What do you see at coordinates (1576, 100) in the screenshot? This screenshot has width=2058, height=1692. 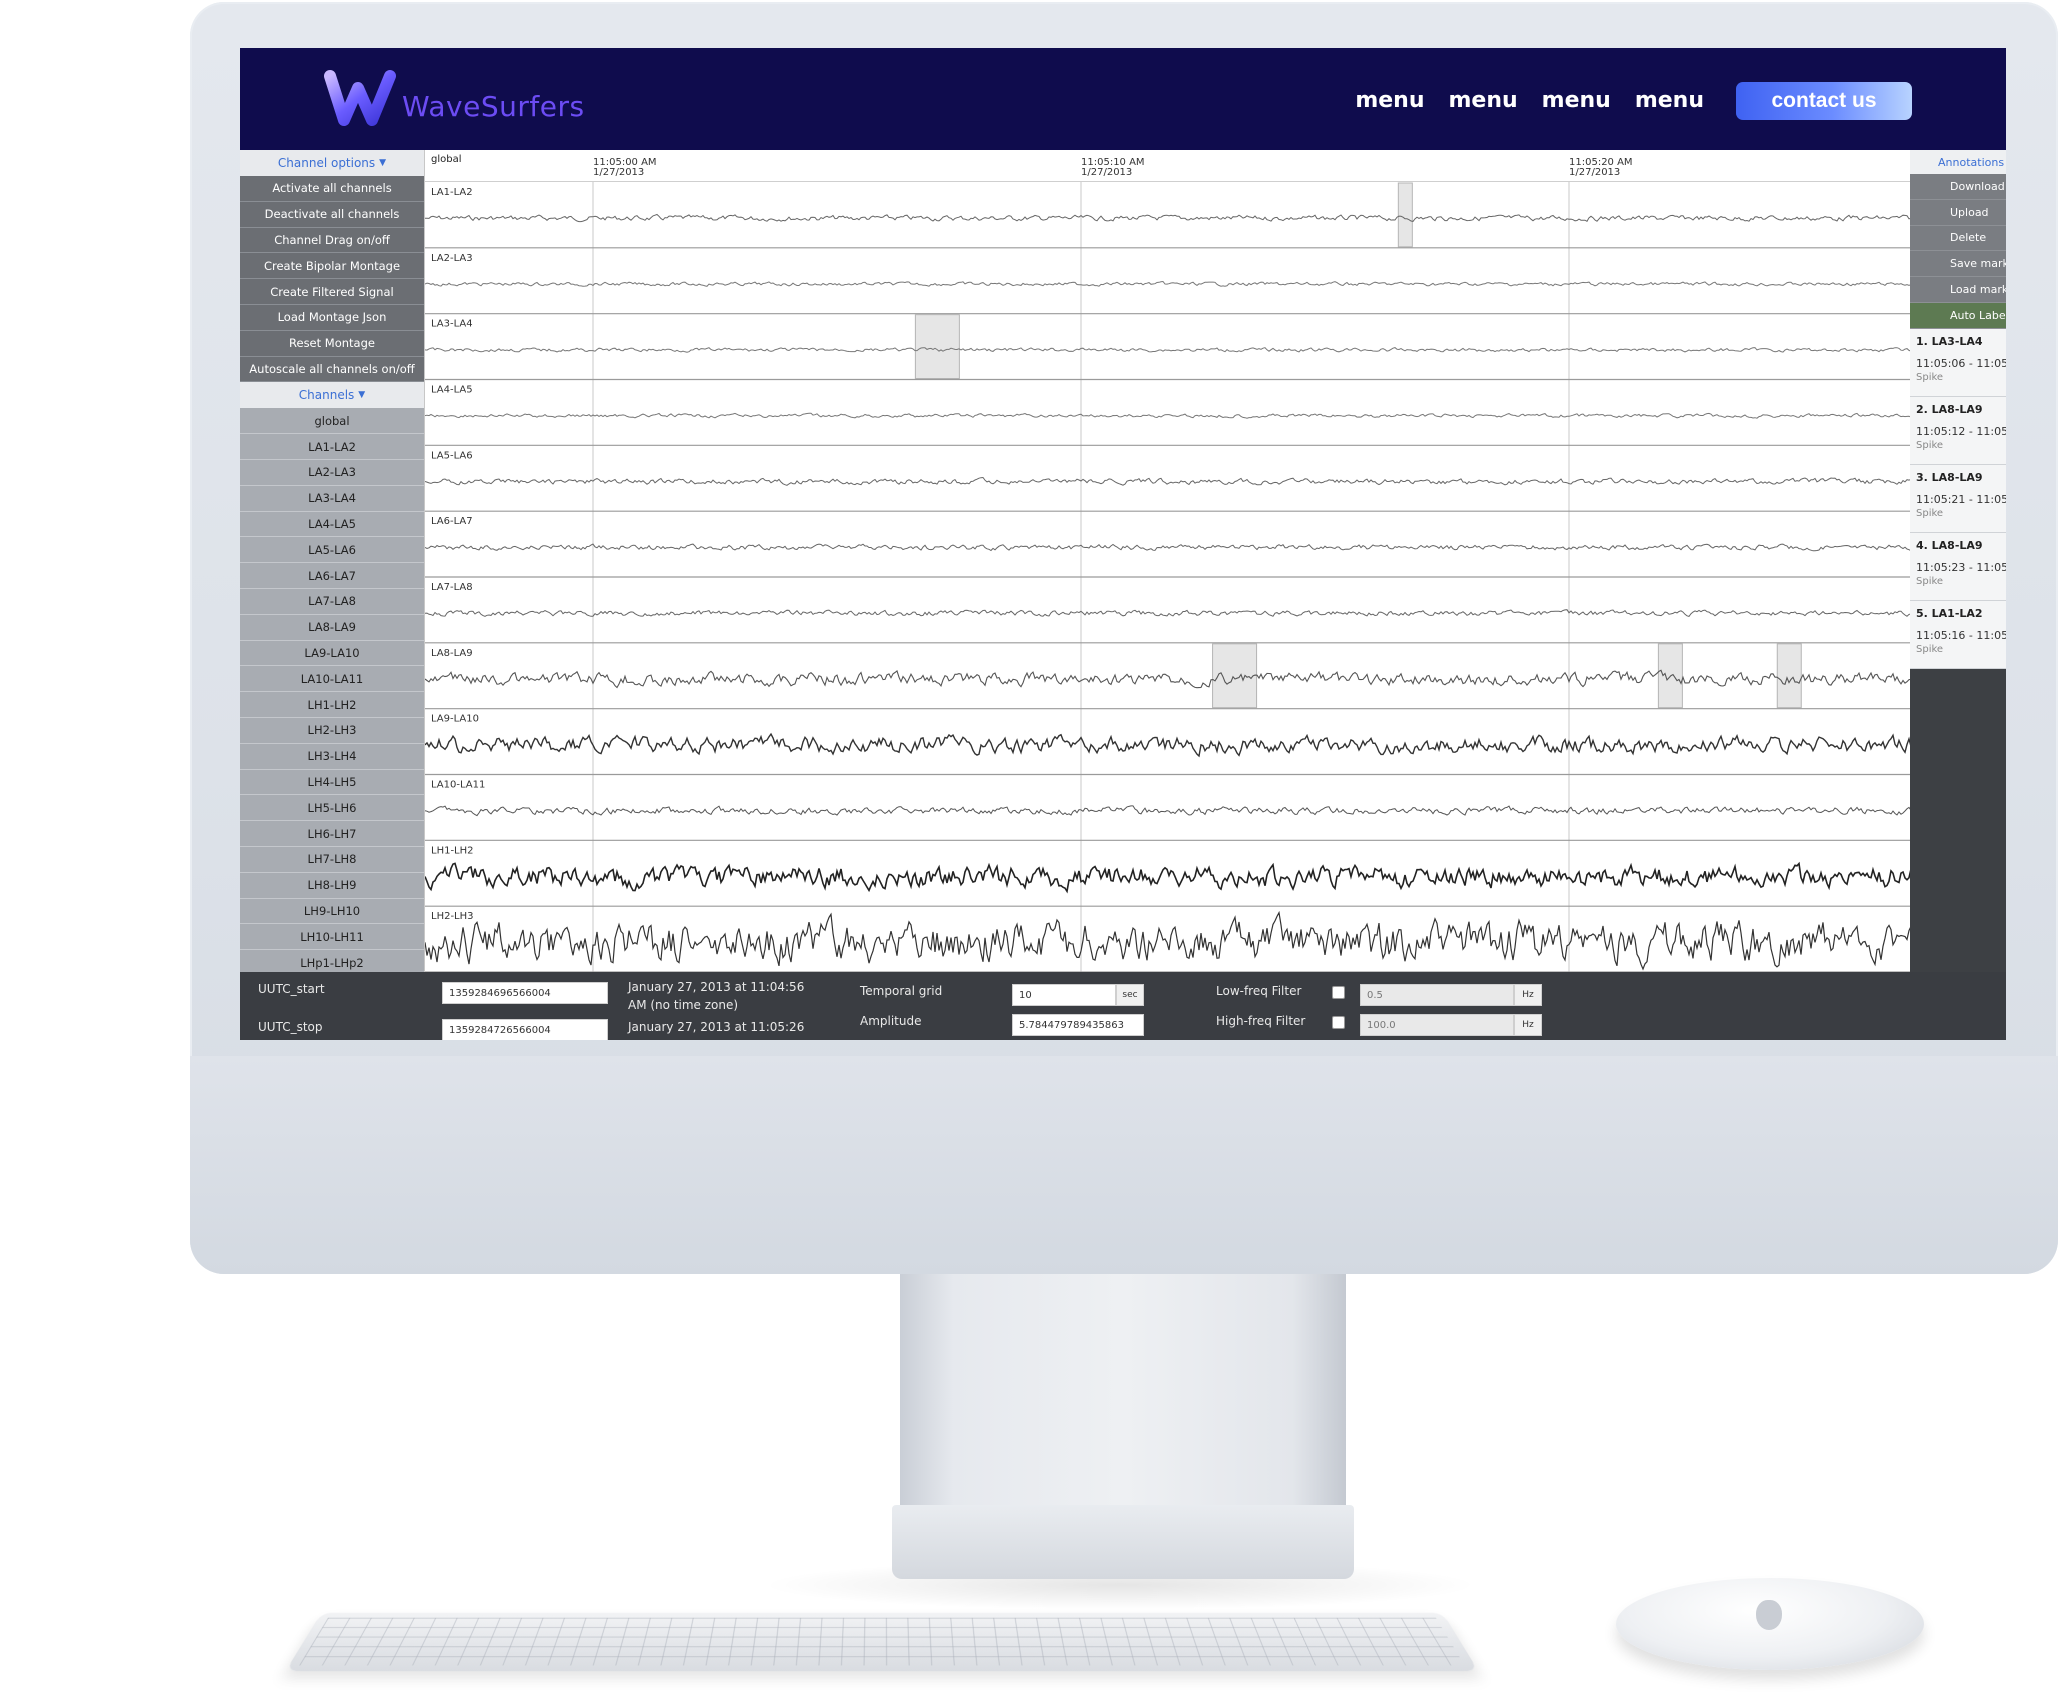 I see `nav-menu-3: menu` at bounding box center [1576, 100].